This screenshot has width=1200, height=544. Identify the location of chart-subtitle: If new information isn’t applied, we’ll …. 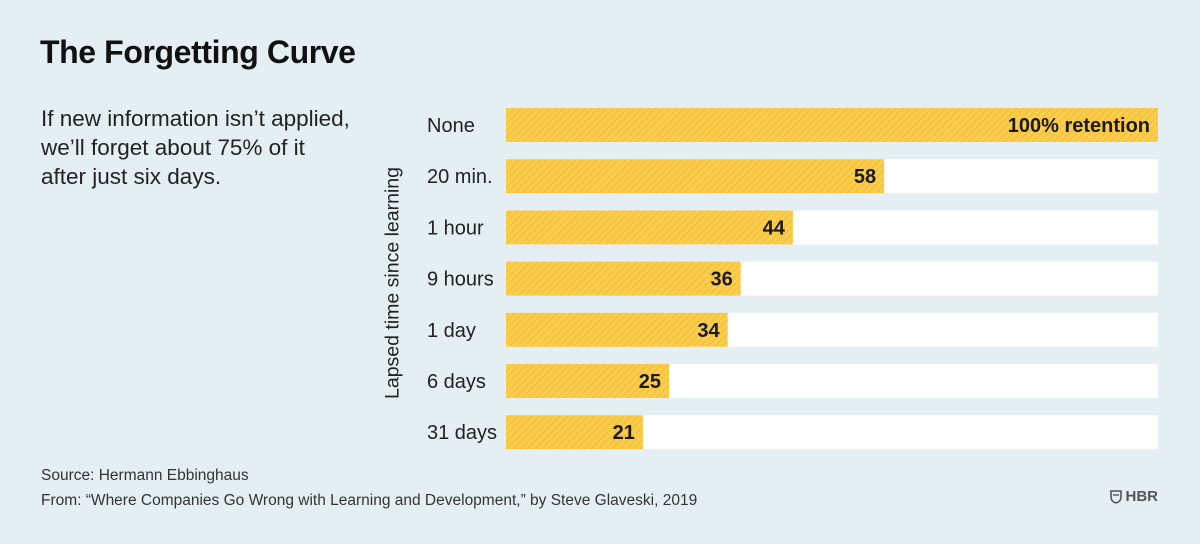
(195, 147).